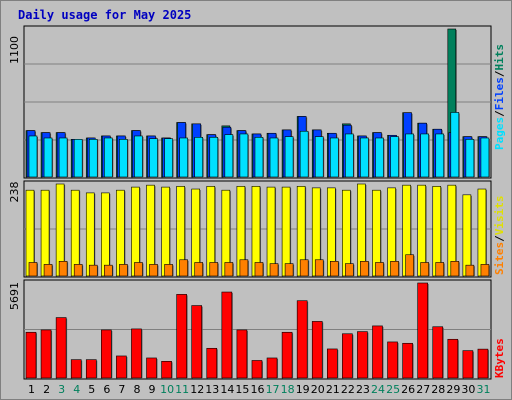 The width and height of the screenshot is (512, 400). Describe the element at coordinates (91, 389) in the screenshot. I see `day-label-5: 5` at that location.